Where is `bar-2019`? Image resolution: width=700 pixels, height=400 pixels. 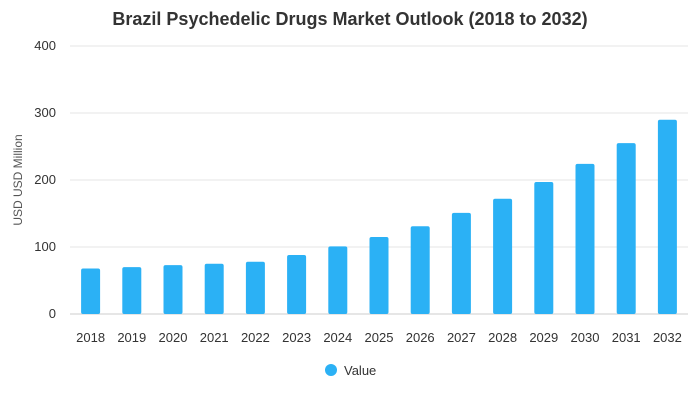 bar-2019 is located at coordinates (132, 290).